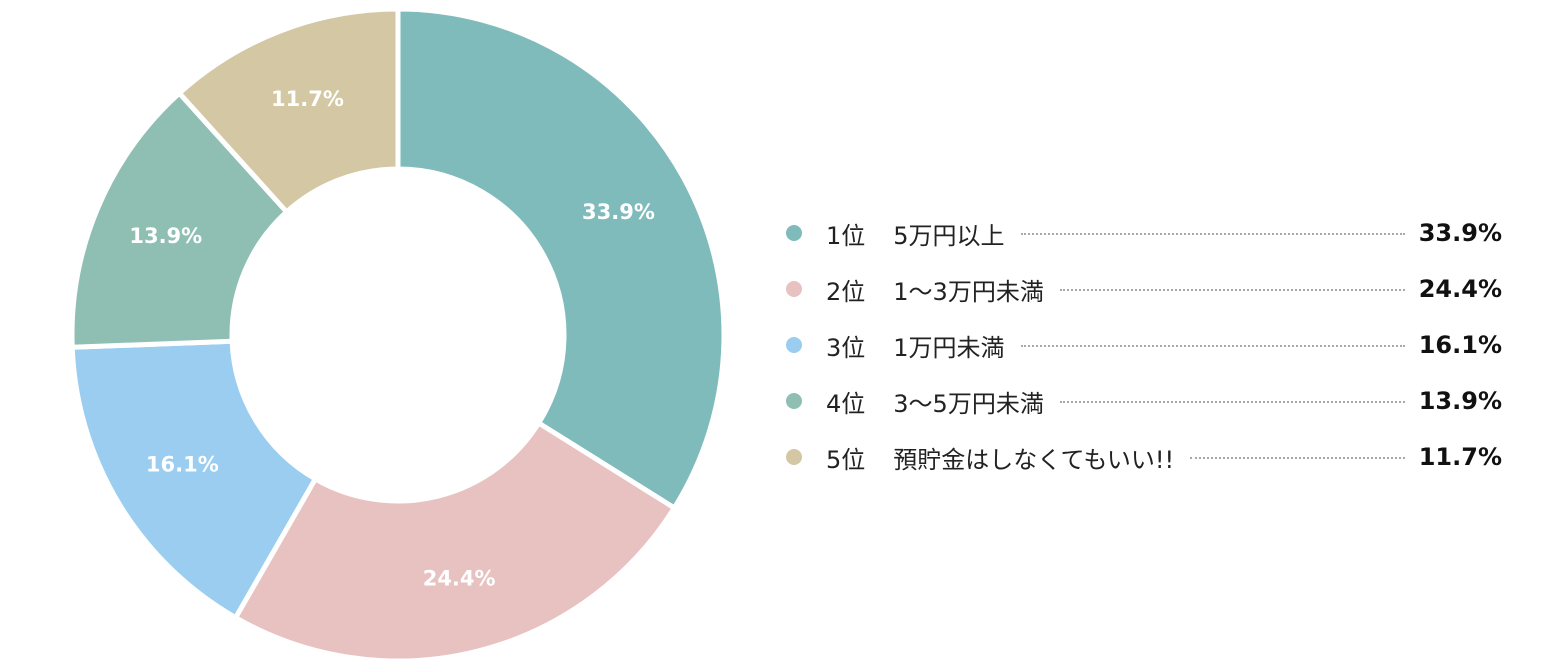  What do you see at coordinates (1460, 457) in the screenshot?
I see `legend-value: 11.7%` at bounding box center [1460, 457].